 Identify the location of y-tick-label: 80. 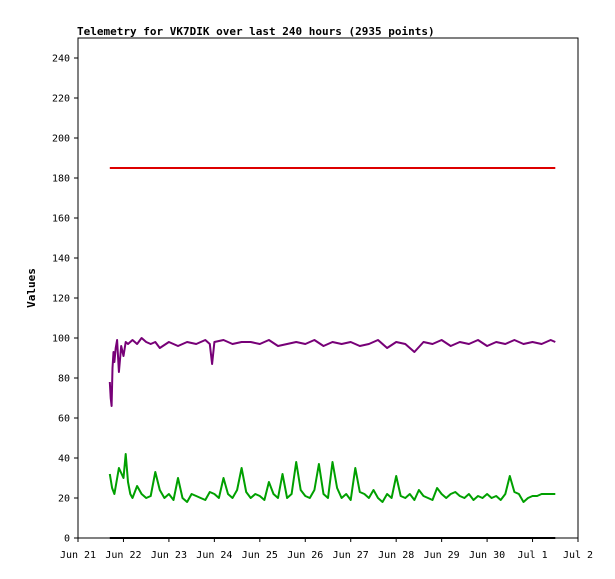
(64, 379).